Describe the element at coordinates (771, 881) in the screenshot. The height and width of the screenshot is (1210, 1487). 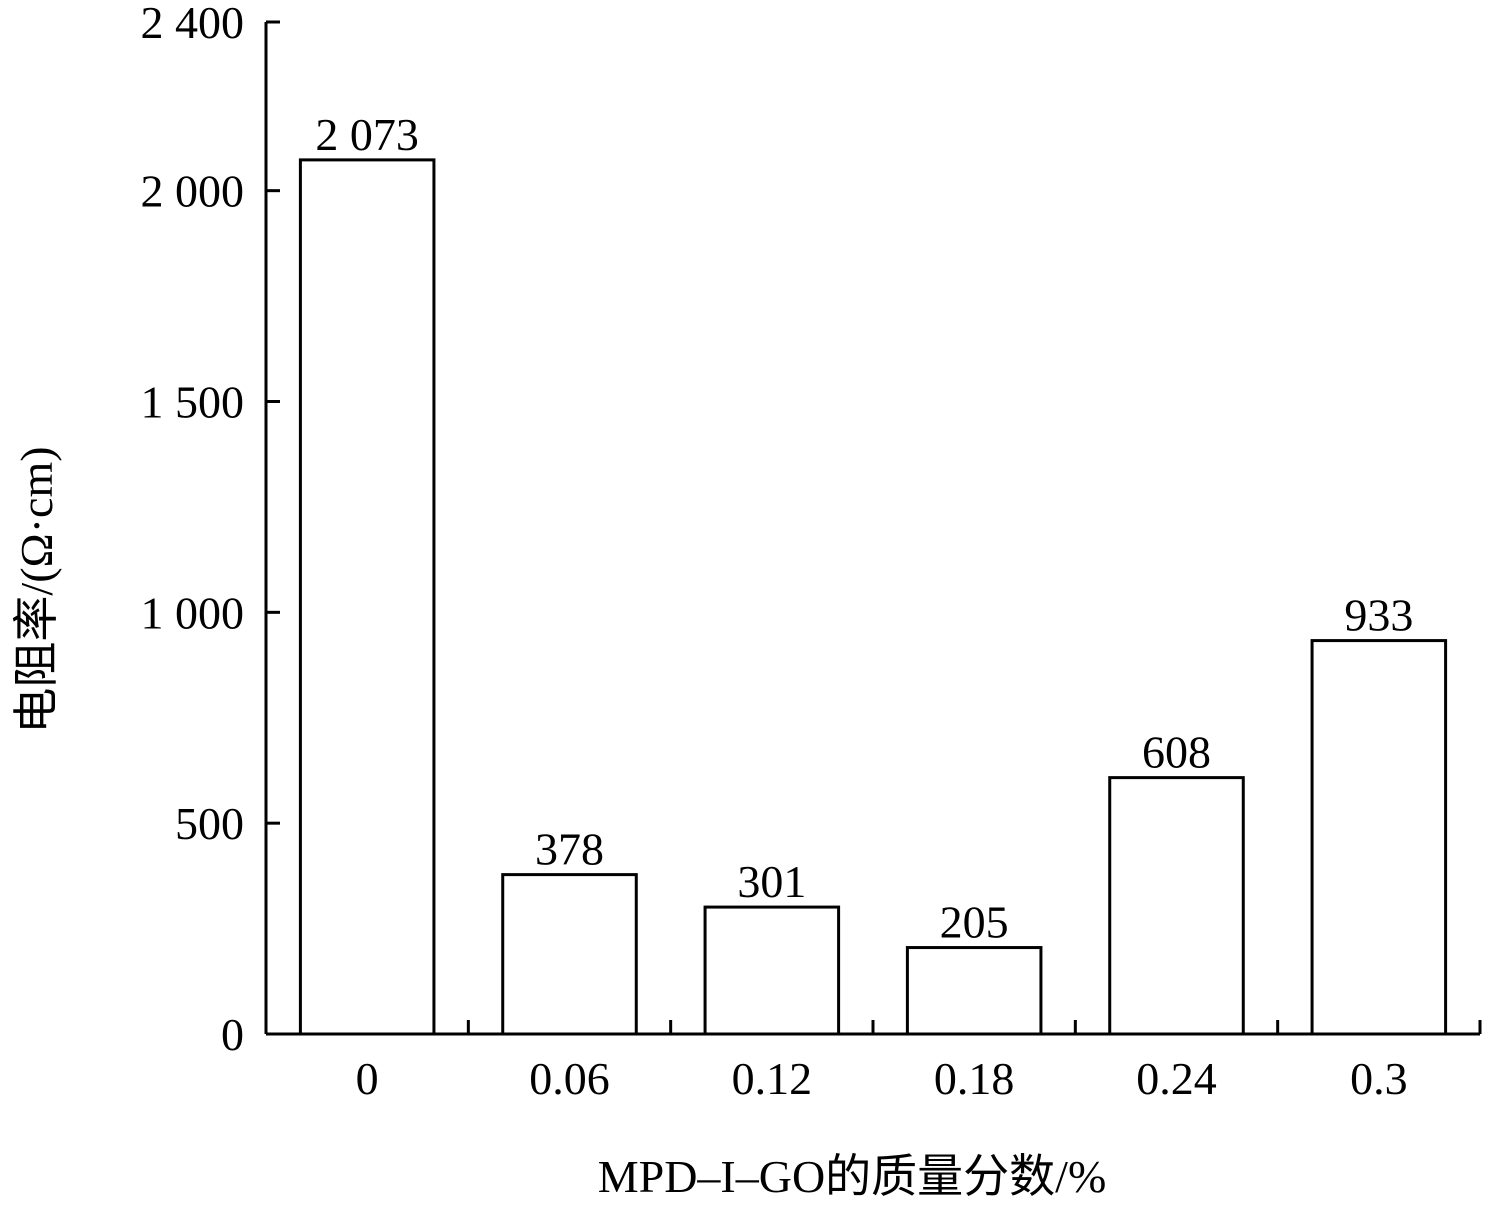
I see `bar-value-label: 301` at that location.